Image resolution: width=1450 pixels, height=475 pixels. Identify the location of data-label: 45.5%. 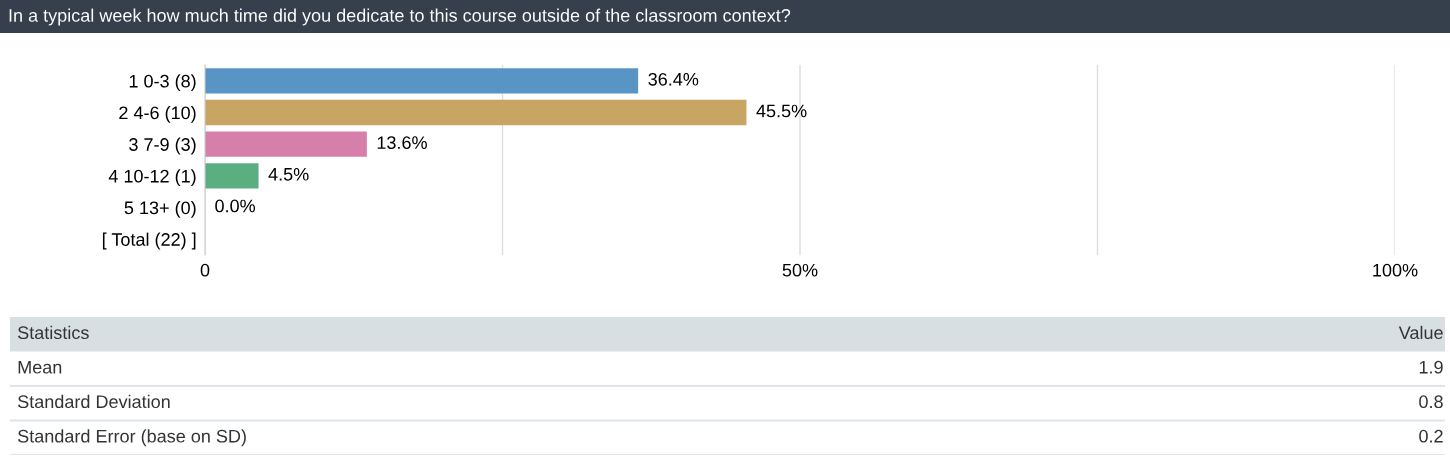
(781, 111).